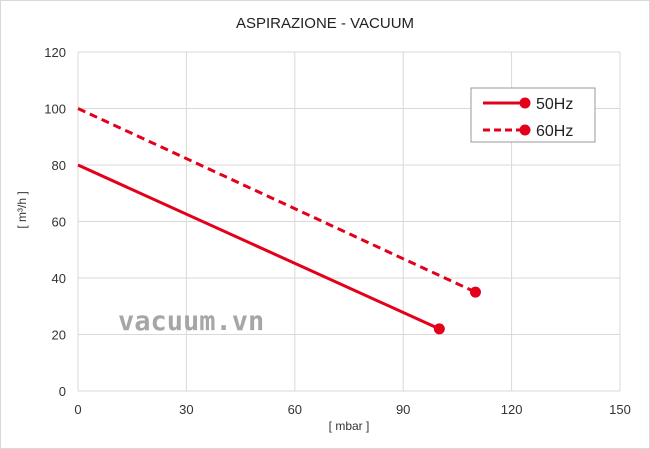  I want to click on legend-label-60Hz: 60Hz, so click(554, 131).